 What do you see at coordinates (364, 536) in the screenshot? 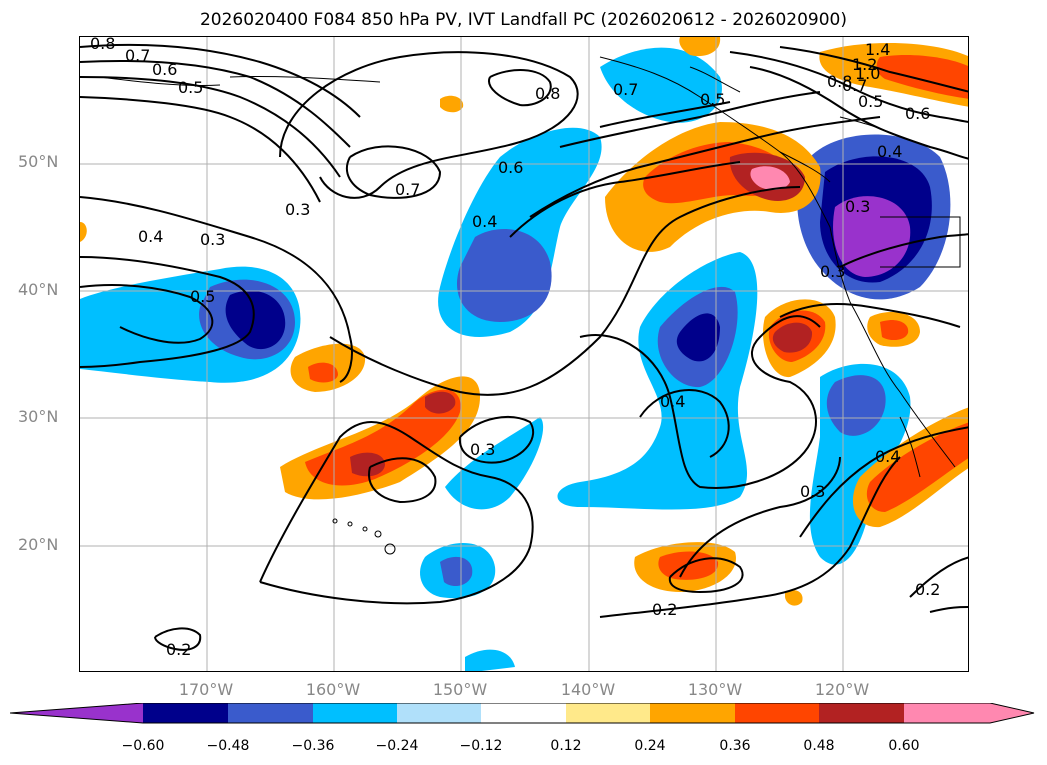
I see `hawaiian-islands` at bounding box center [364, 536].